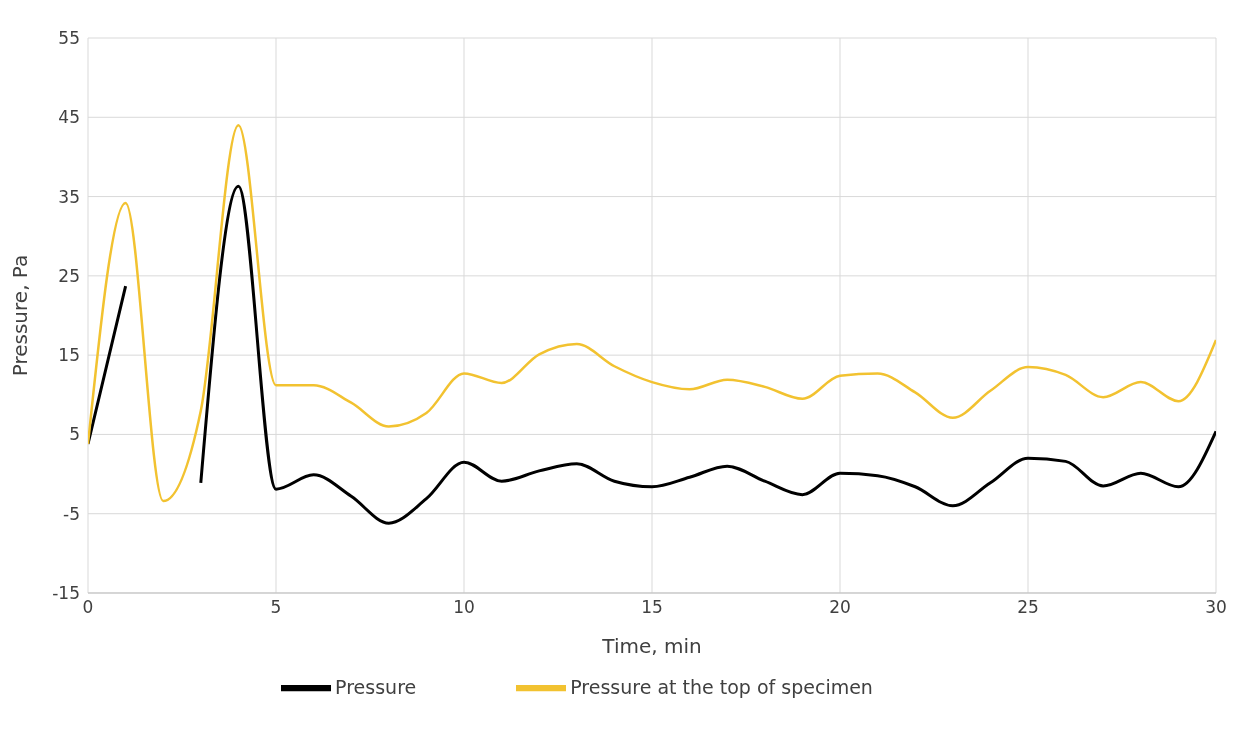 The height and width of the screenshot is (731, 1240). I want to click on y-tick-label: -15, so click(66, 593).